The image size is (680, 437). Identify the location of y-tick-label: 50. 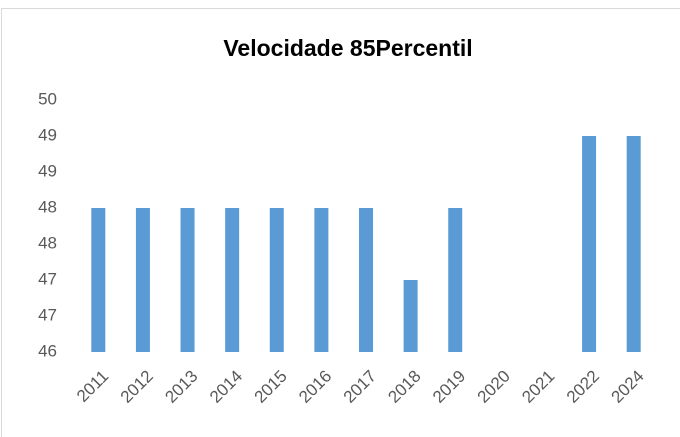
(47, 98).